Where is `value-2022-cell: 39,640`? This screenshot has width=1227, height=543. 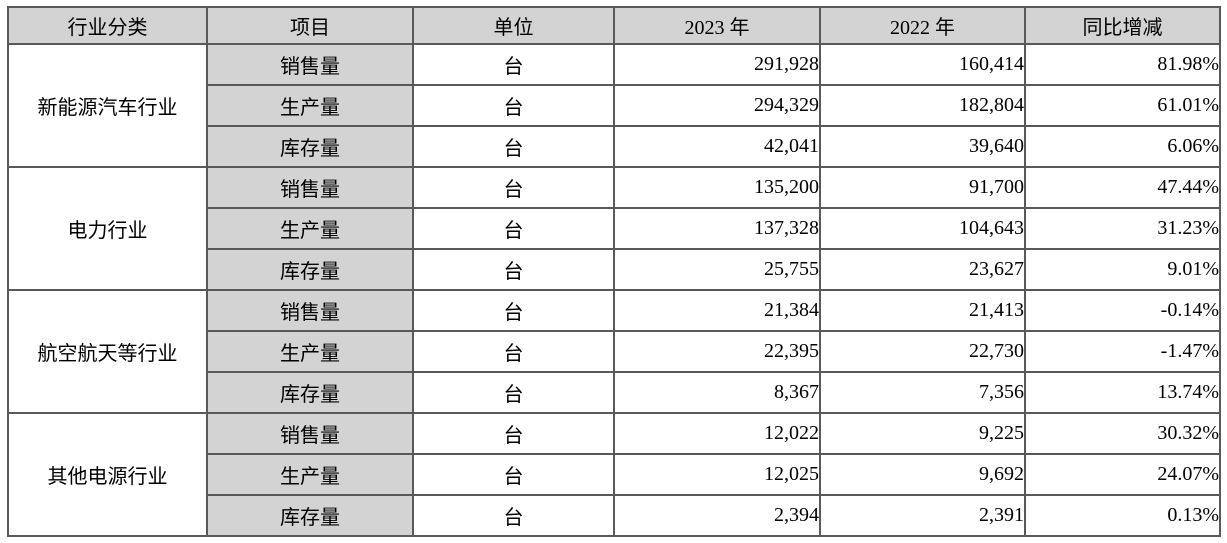
value-2022-cell: 39,640 is located at coordinates (922, 146).